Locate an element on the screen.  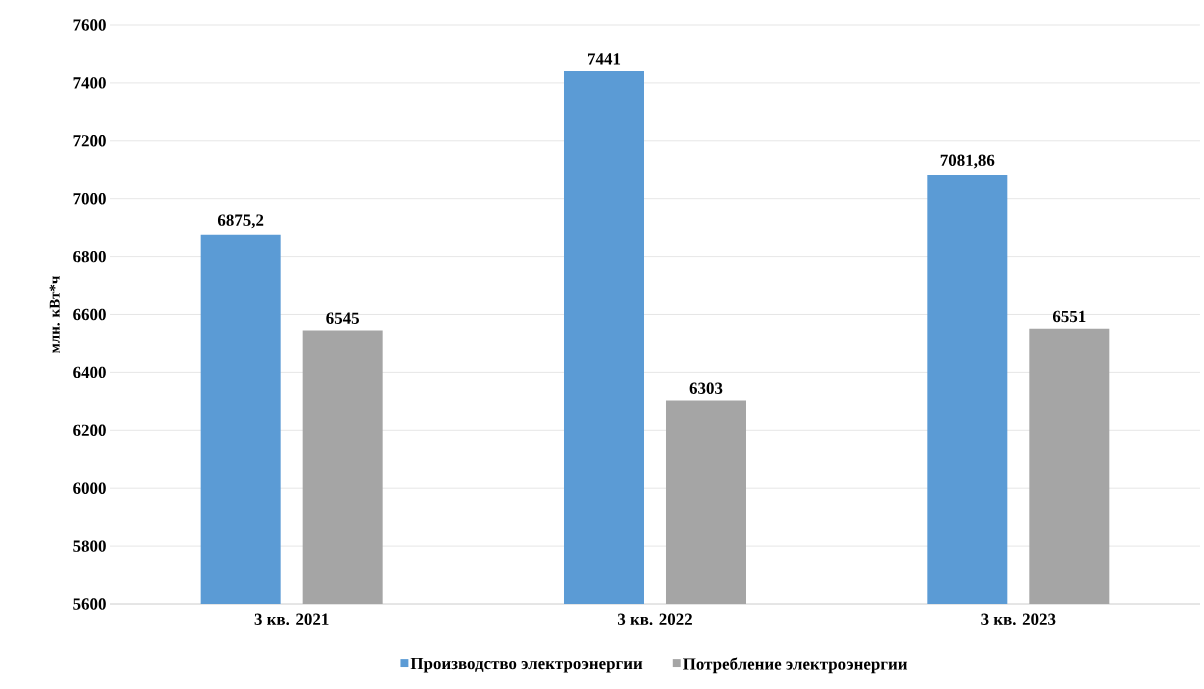
y-tick-label: 6600 is located at coordinates (89, 314).